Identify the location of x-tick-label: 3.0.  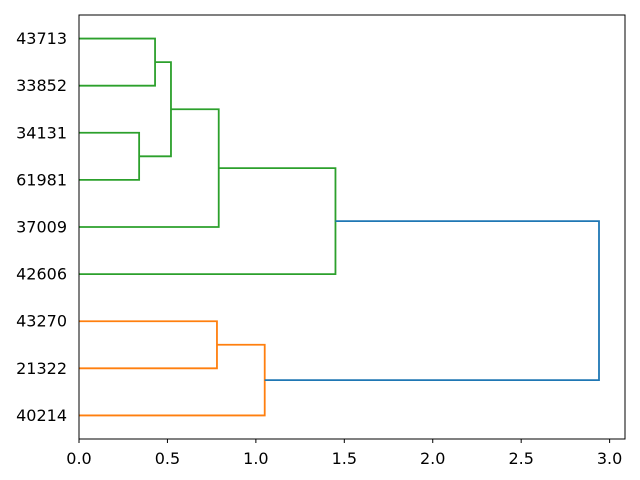
(609, 458).